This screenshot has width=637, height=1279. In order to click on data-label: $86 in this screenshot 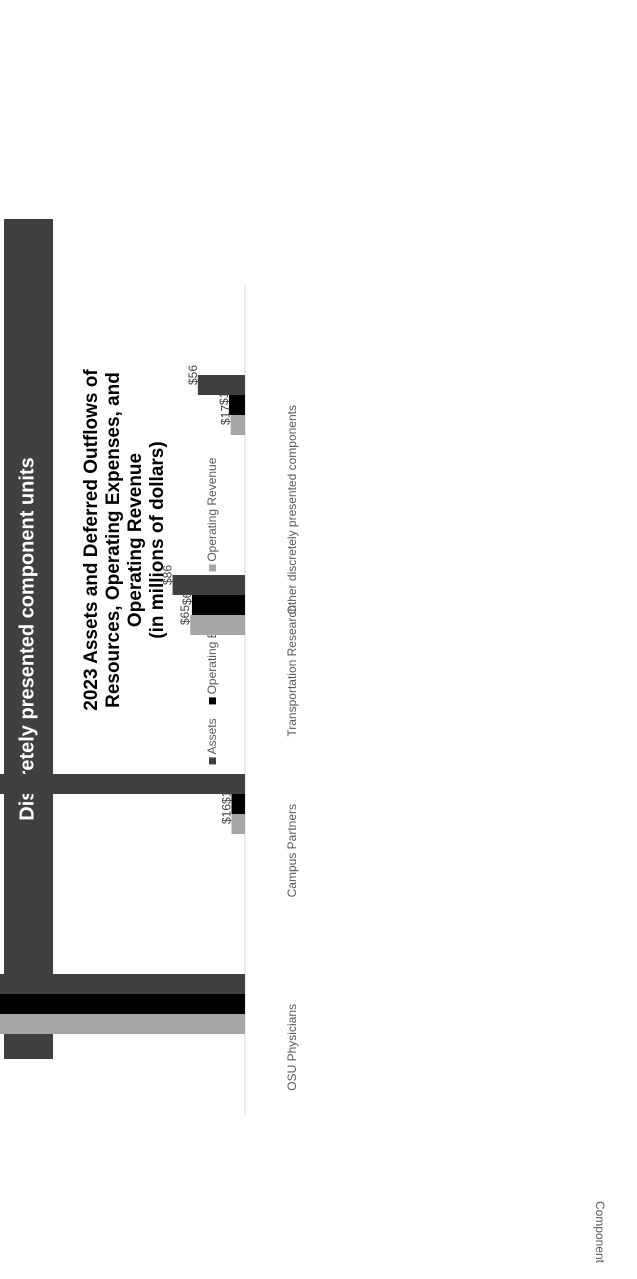, I will do `click(168, 575)`.